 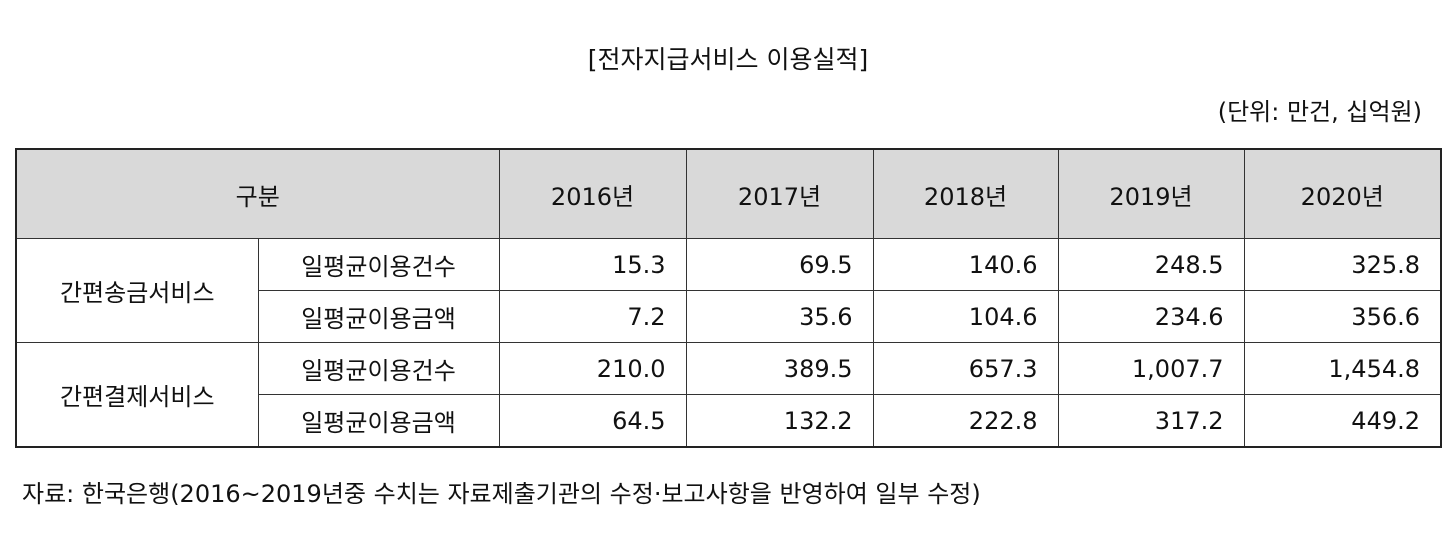 What do you see at coordinates (592, 316) in the screenshot?
I see `value-cell: 7.2` at bounding box center [592, 316].